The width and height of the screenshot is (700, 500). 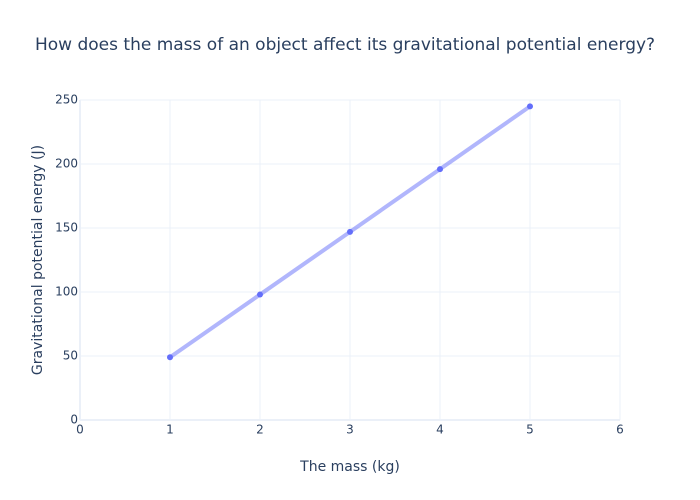 I want to click on x-tick-label: 5, so click(x=530, y=430).